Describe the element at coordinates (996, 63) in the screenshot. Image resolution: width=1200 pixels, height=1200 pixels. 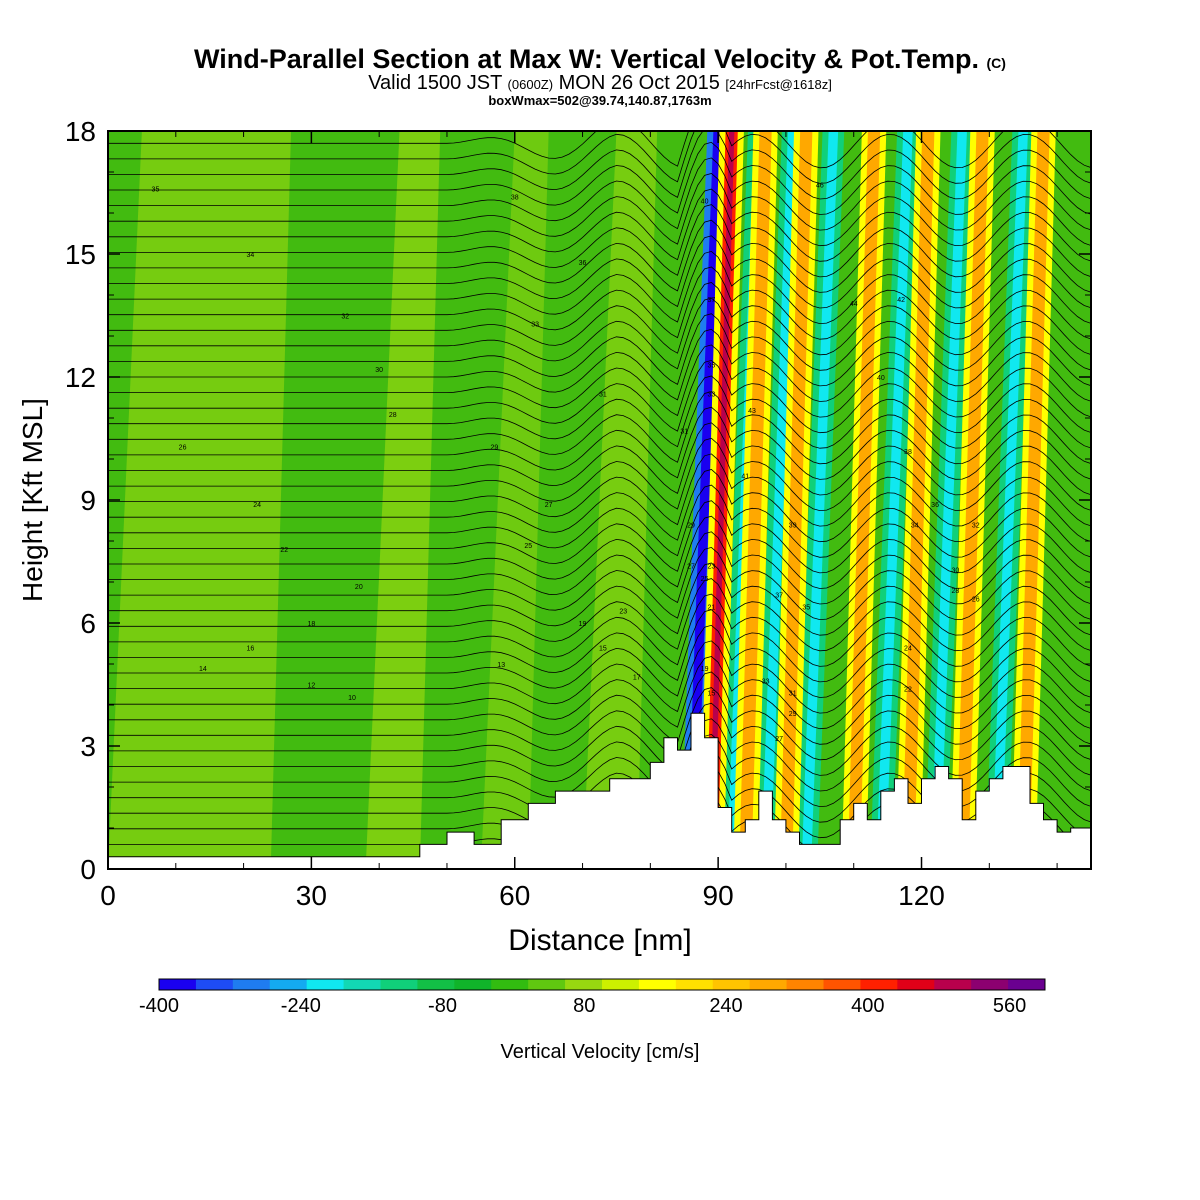
I see `copyright-mark: (C)` at that location.